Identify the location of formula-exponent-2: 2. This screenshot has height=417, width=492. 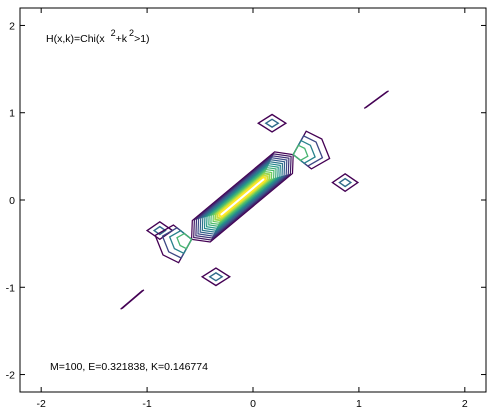
(131, 33).